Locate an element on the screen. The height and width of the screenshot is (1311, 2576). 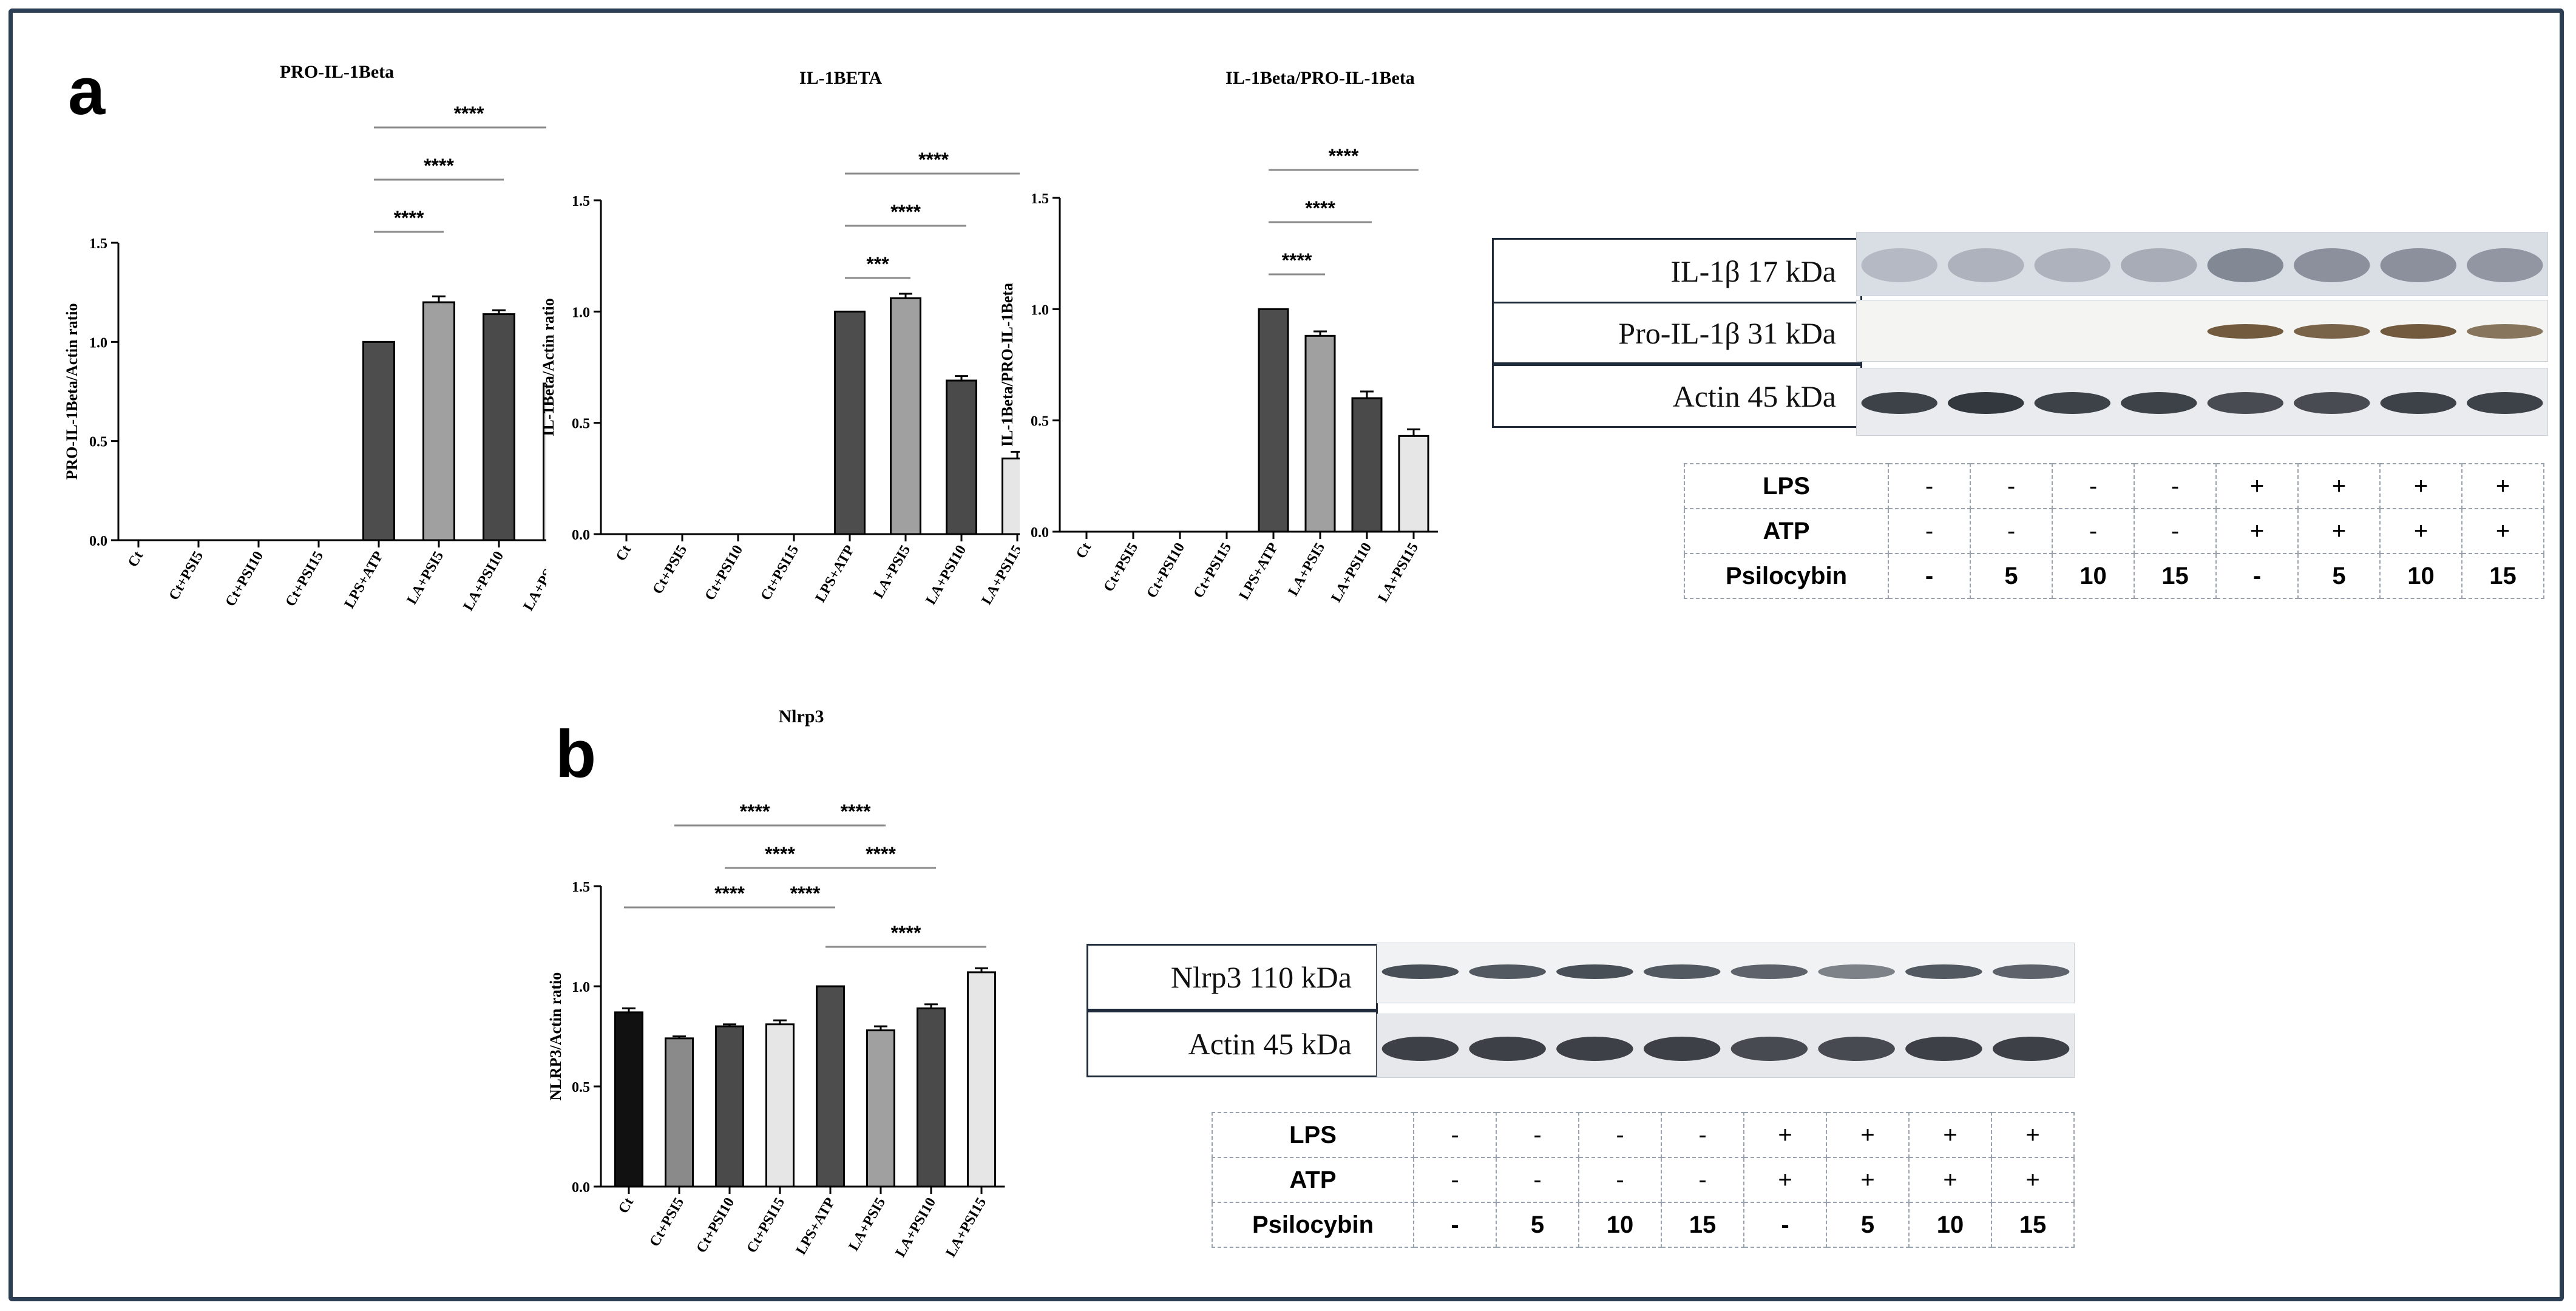
blot-label-actin-b: Actin 45 kDa is located at coordinates (1232, 1044).